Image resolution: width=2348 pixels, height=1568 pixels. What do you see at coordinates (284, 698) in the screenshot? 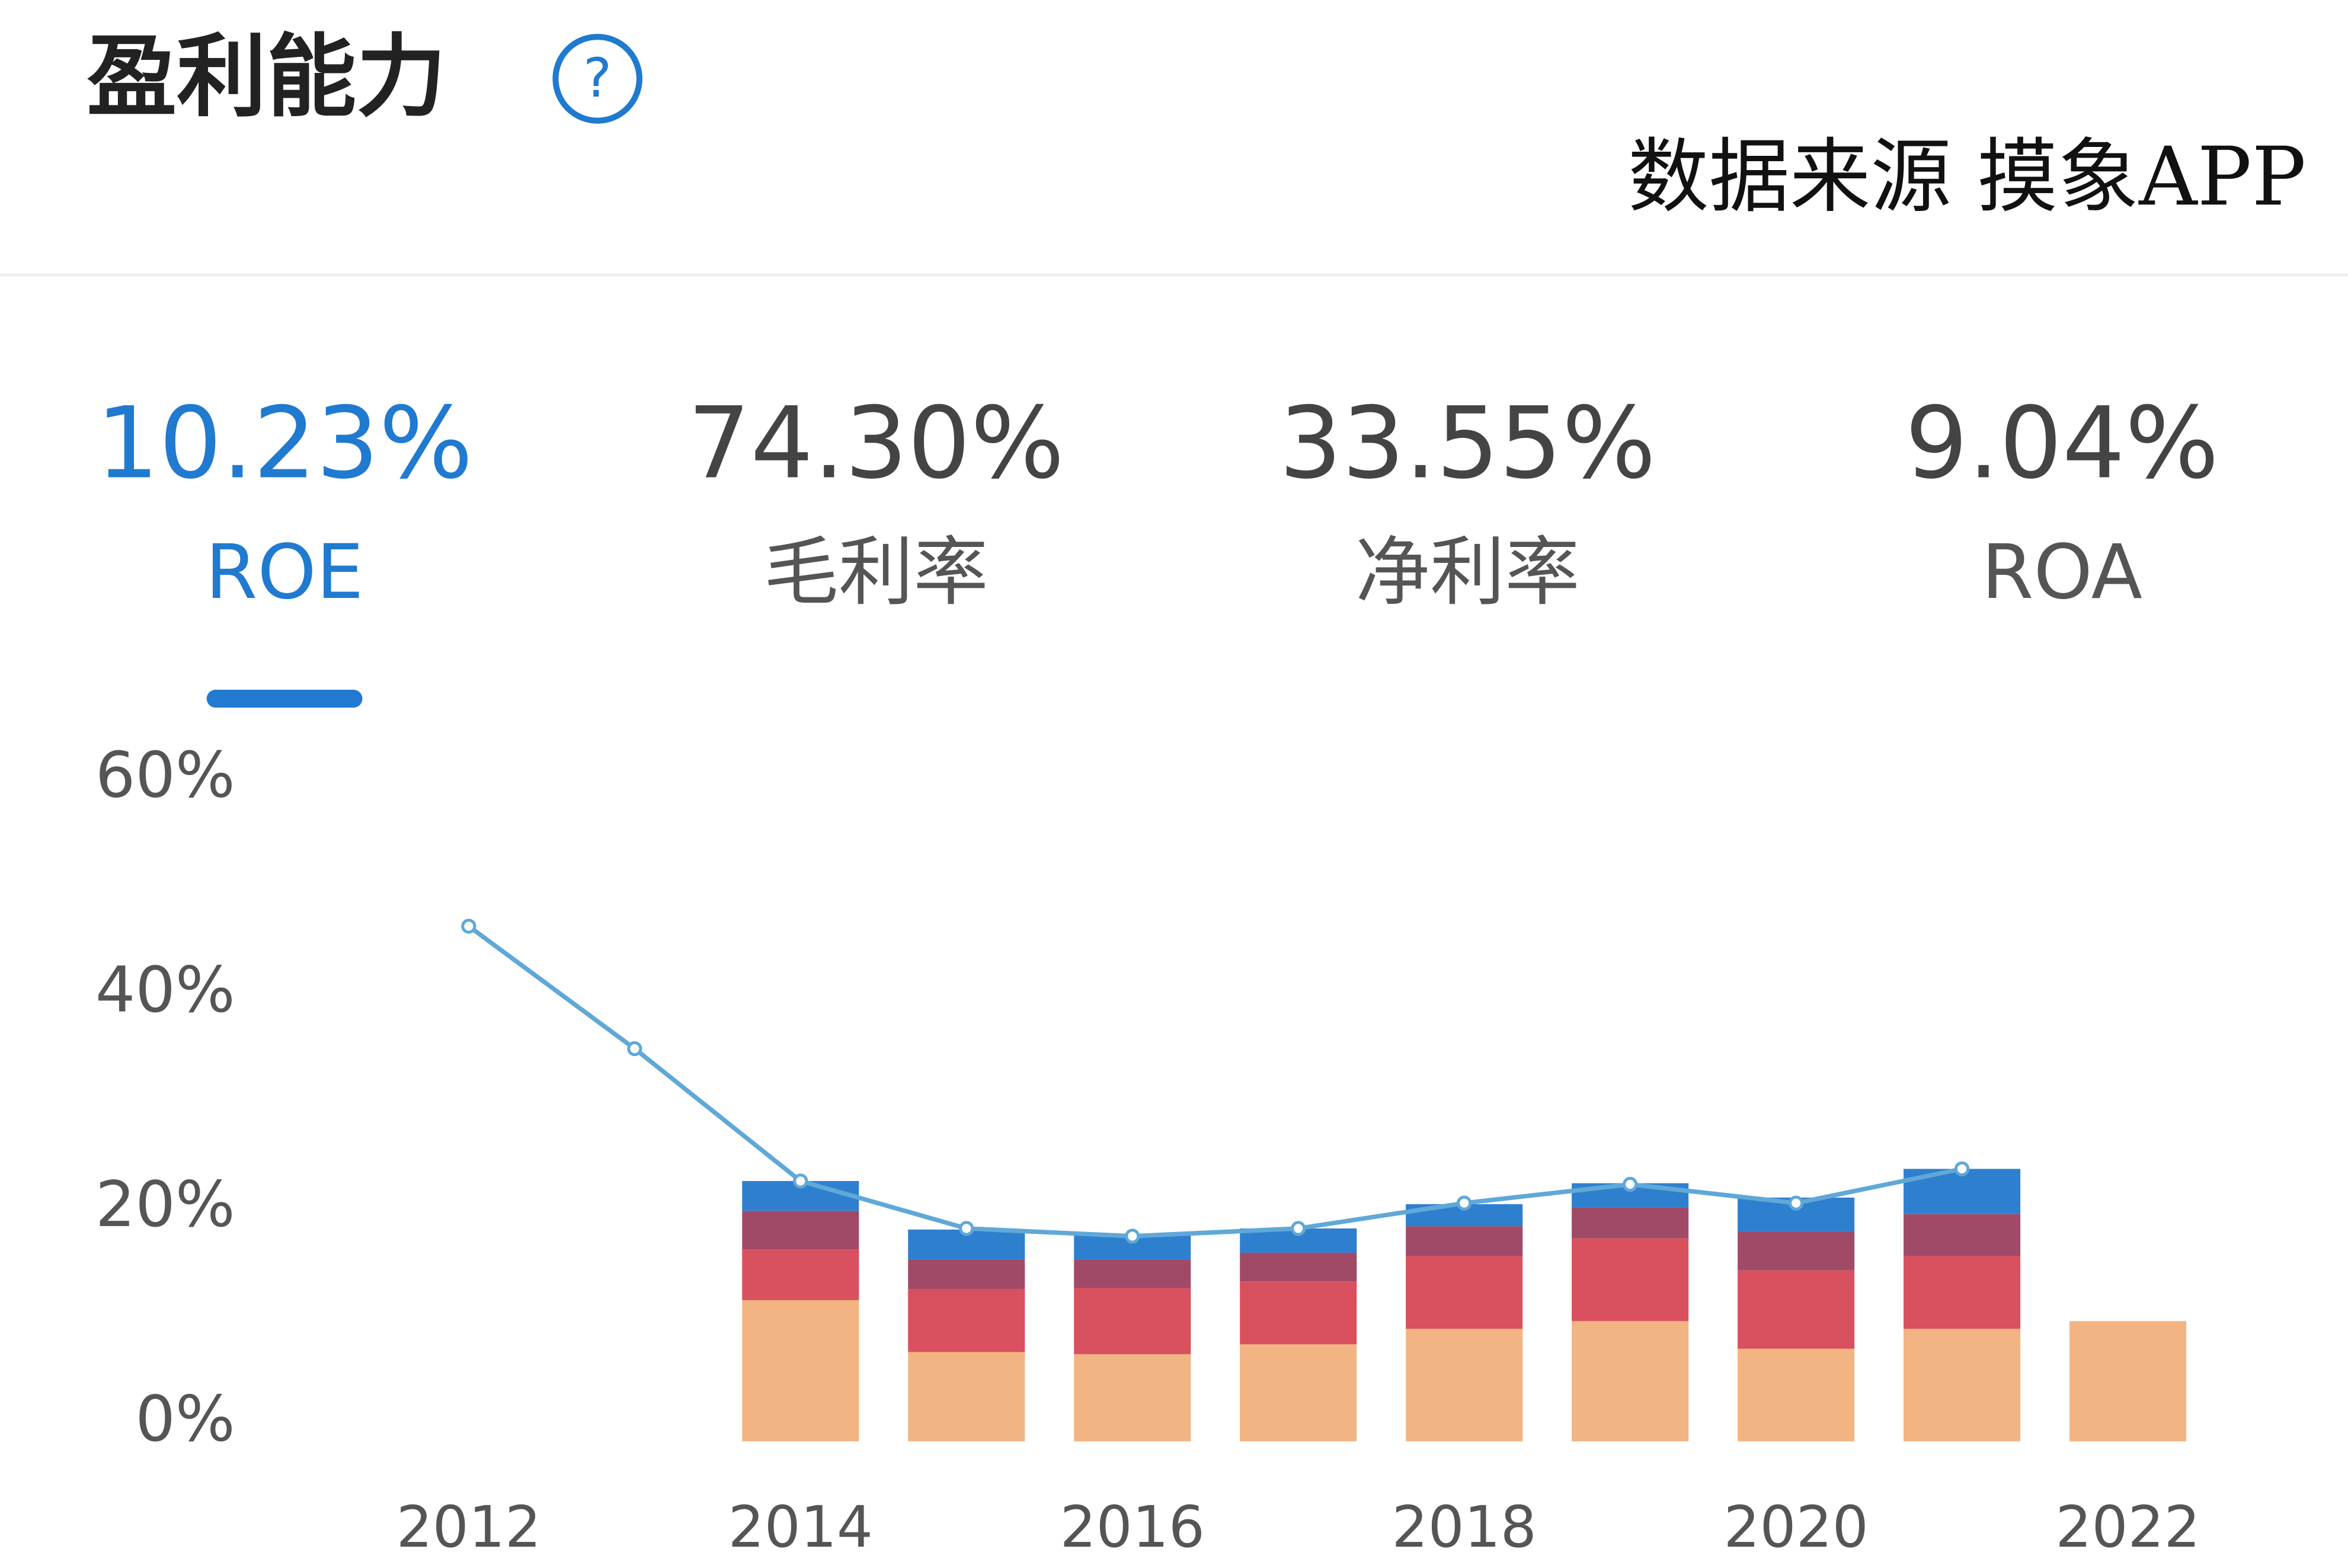
I see `tab-indicator` at bounding box center [284, 698].